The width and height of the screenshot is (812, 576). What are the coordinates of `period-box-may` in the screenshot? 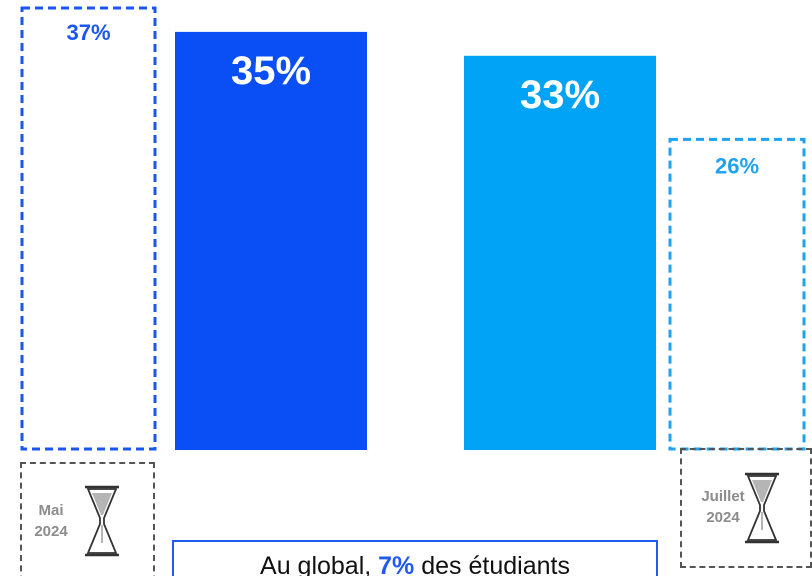 It's located at (87, 519).